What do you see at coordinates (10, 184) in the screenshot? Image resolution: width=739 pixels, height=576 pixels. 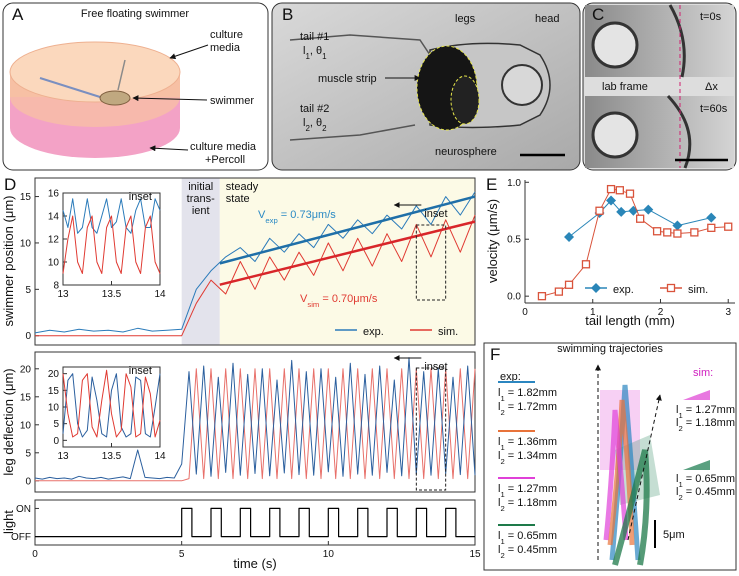 I see `panel-label: D` at bounding box center [10, 184].